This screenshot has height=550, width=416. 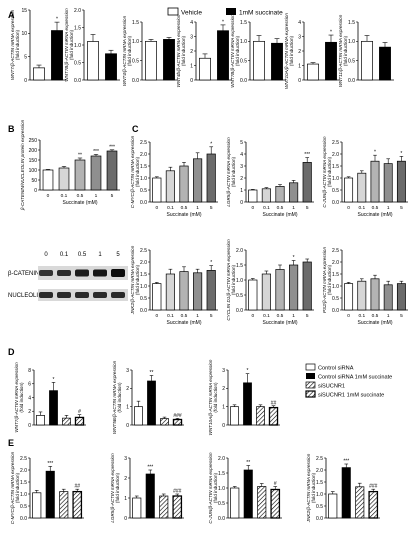 What do you see at coordinates (308, 488) in the screenshot?
I see `y-axis-label-20: JNK2/β-ACTIN mRNA expression` at bounding box center [308, 488].